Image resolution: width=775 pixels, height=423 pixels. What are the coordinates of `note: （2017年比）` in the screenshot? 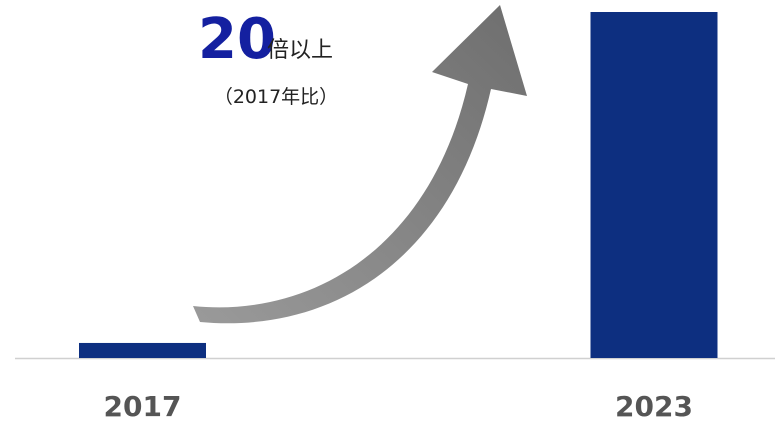 It's located at (276, 97).